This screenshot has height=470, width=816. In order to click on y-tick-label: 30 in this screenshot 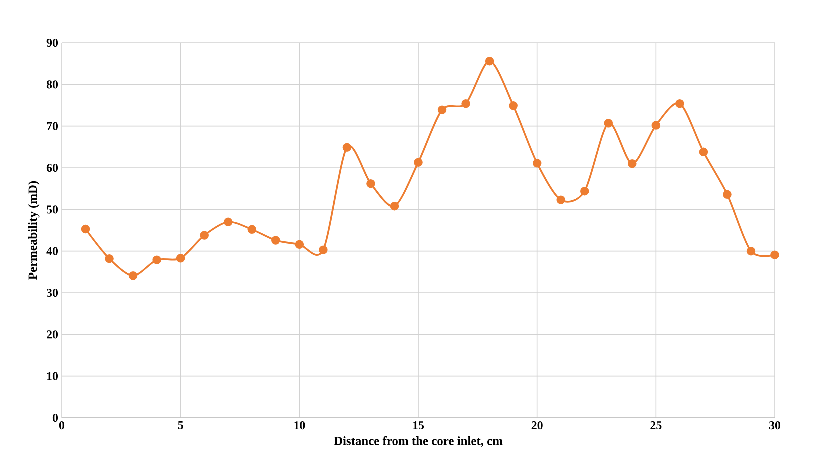, I will do `click(52, 293)`.